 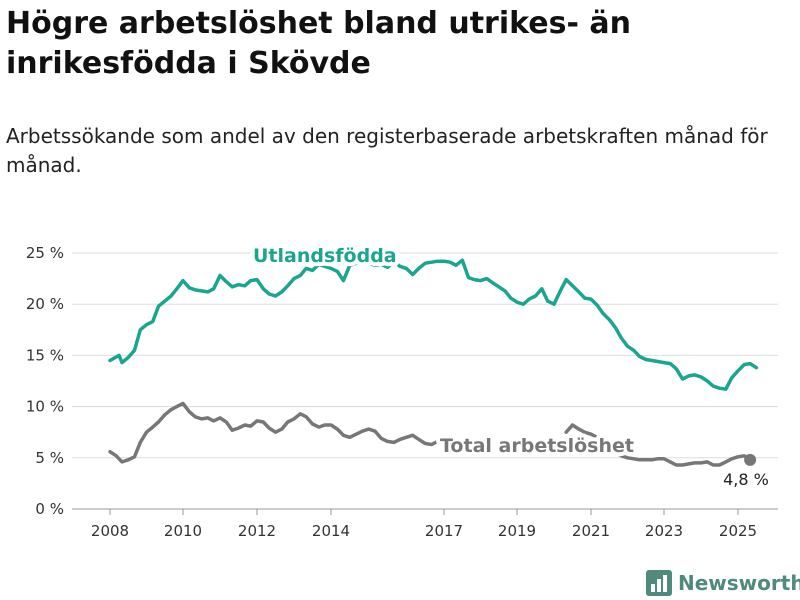 What do you see at coordinates (738, 531) in the screenshot?
I see `x-tick-label: 2025` at bounding box center [738, 531].